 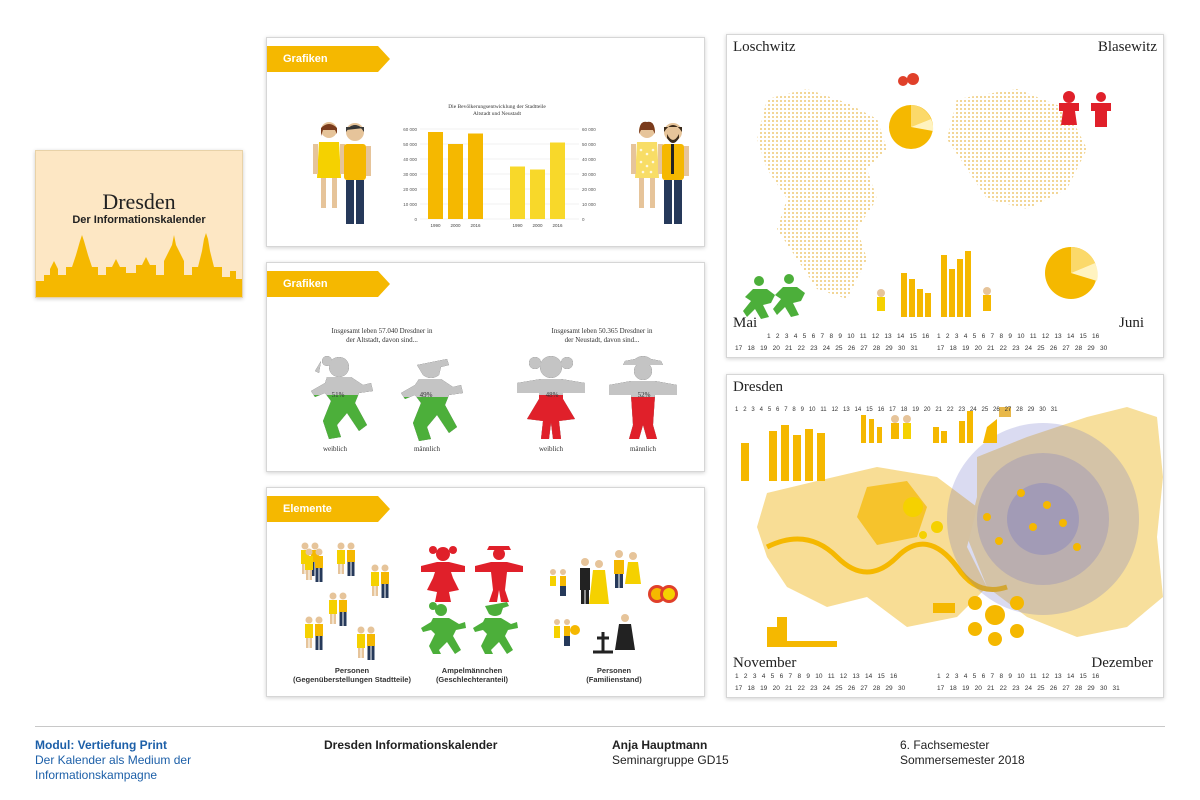 I want to click on author-name: Anja Hauptmann, so click(x=660, y=745).